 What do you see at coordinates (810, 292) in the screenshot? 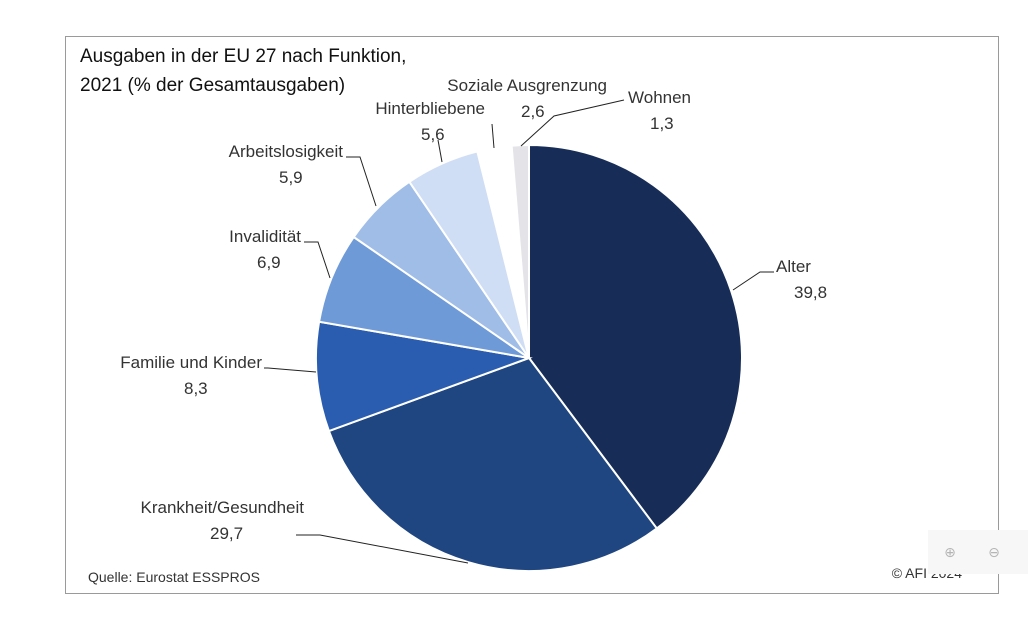
I see `slice-value-0: 39,8` at bounding box center [810, 292].